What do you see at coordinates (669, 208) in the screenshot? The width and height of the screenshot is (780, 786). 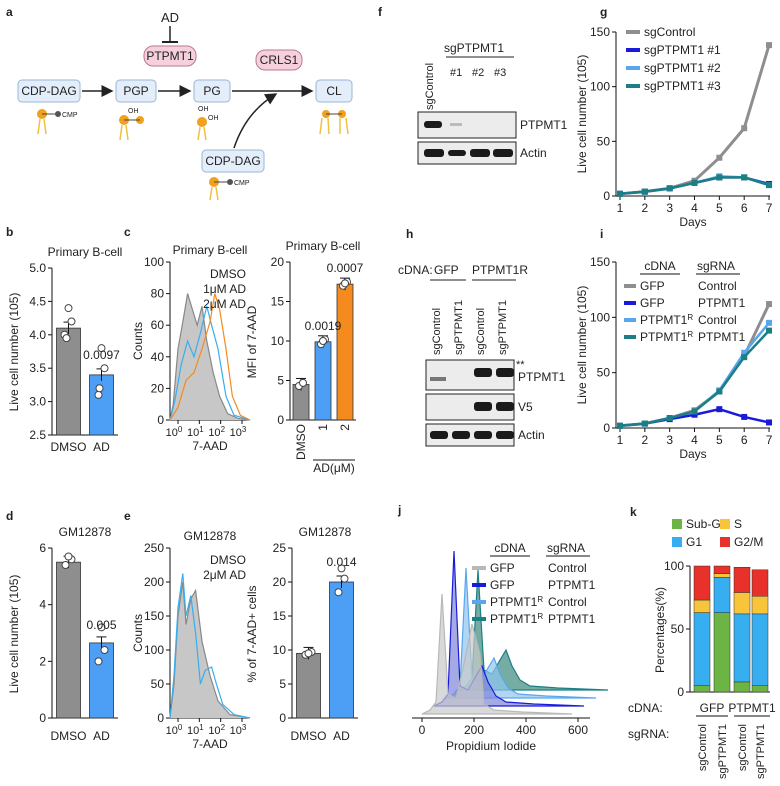 I see `x-tick-label: 3` at bounding box center [669, 208].